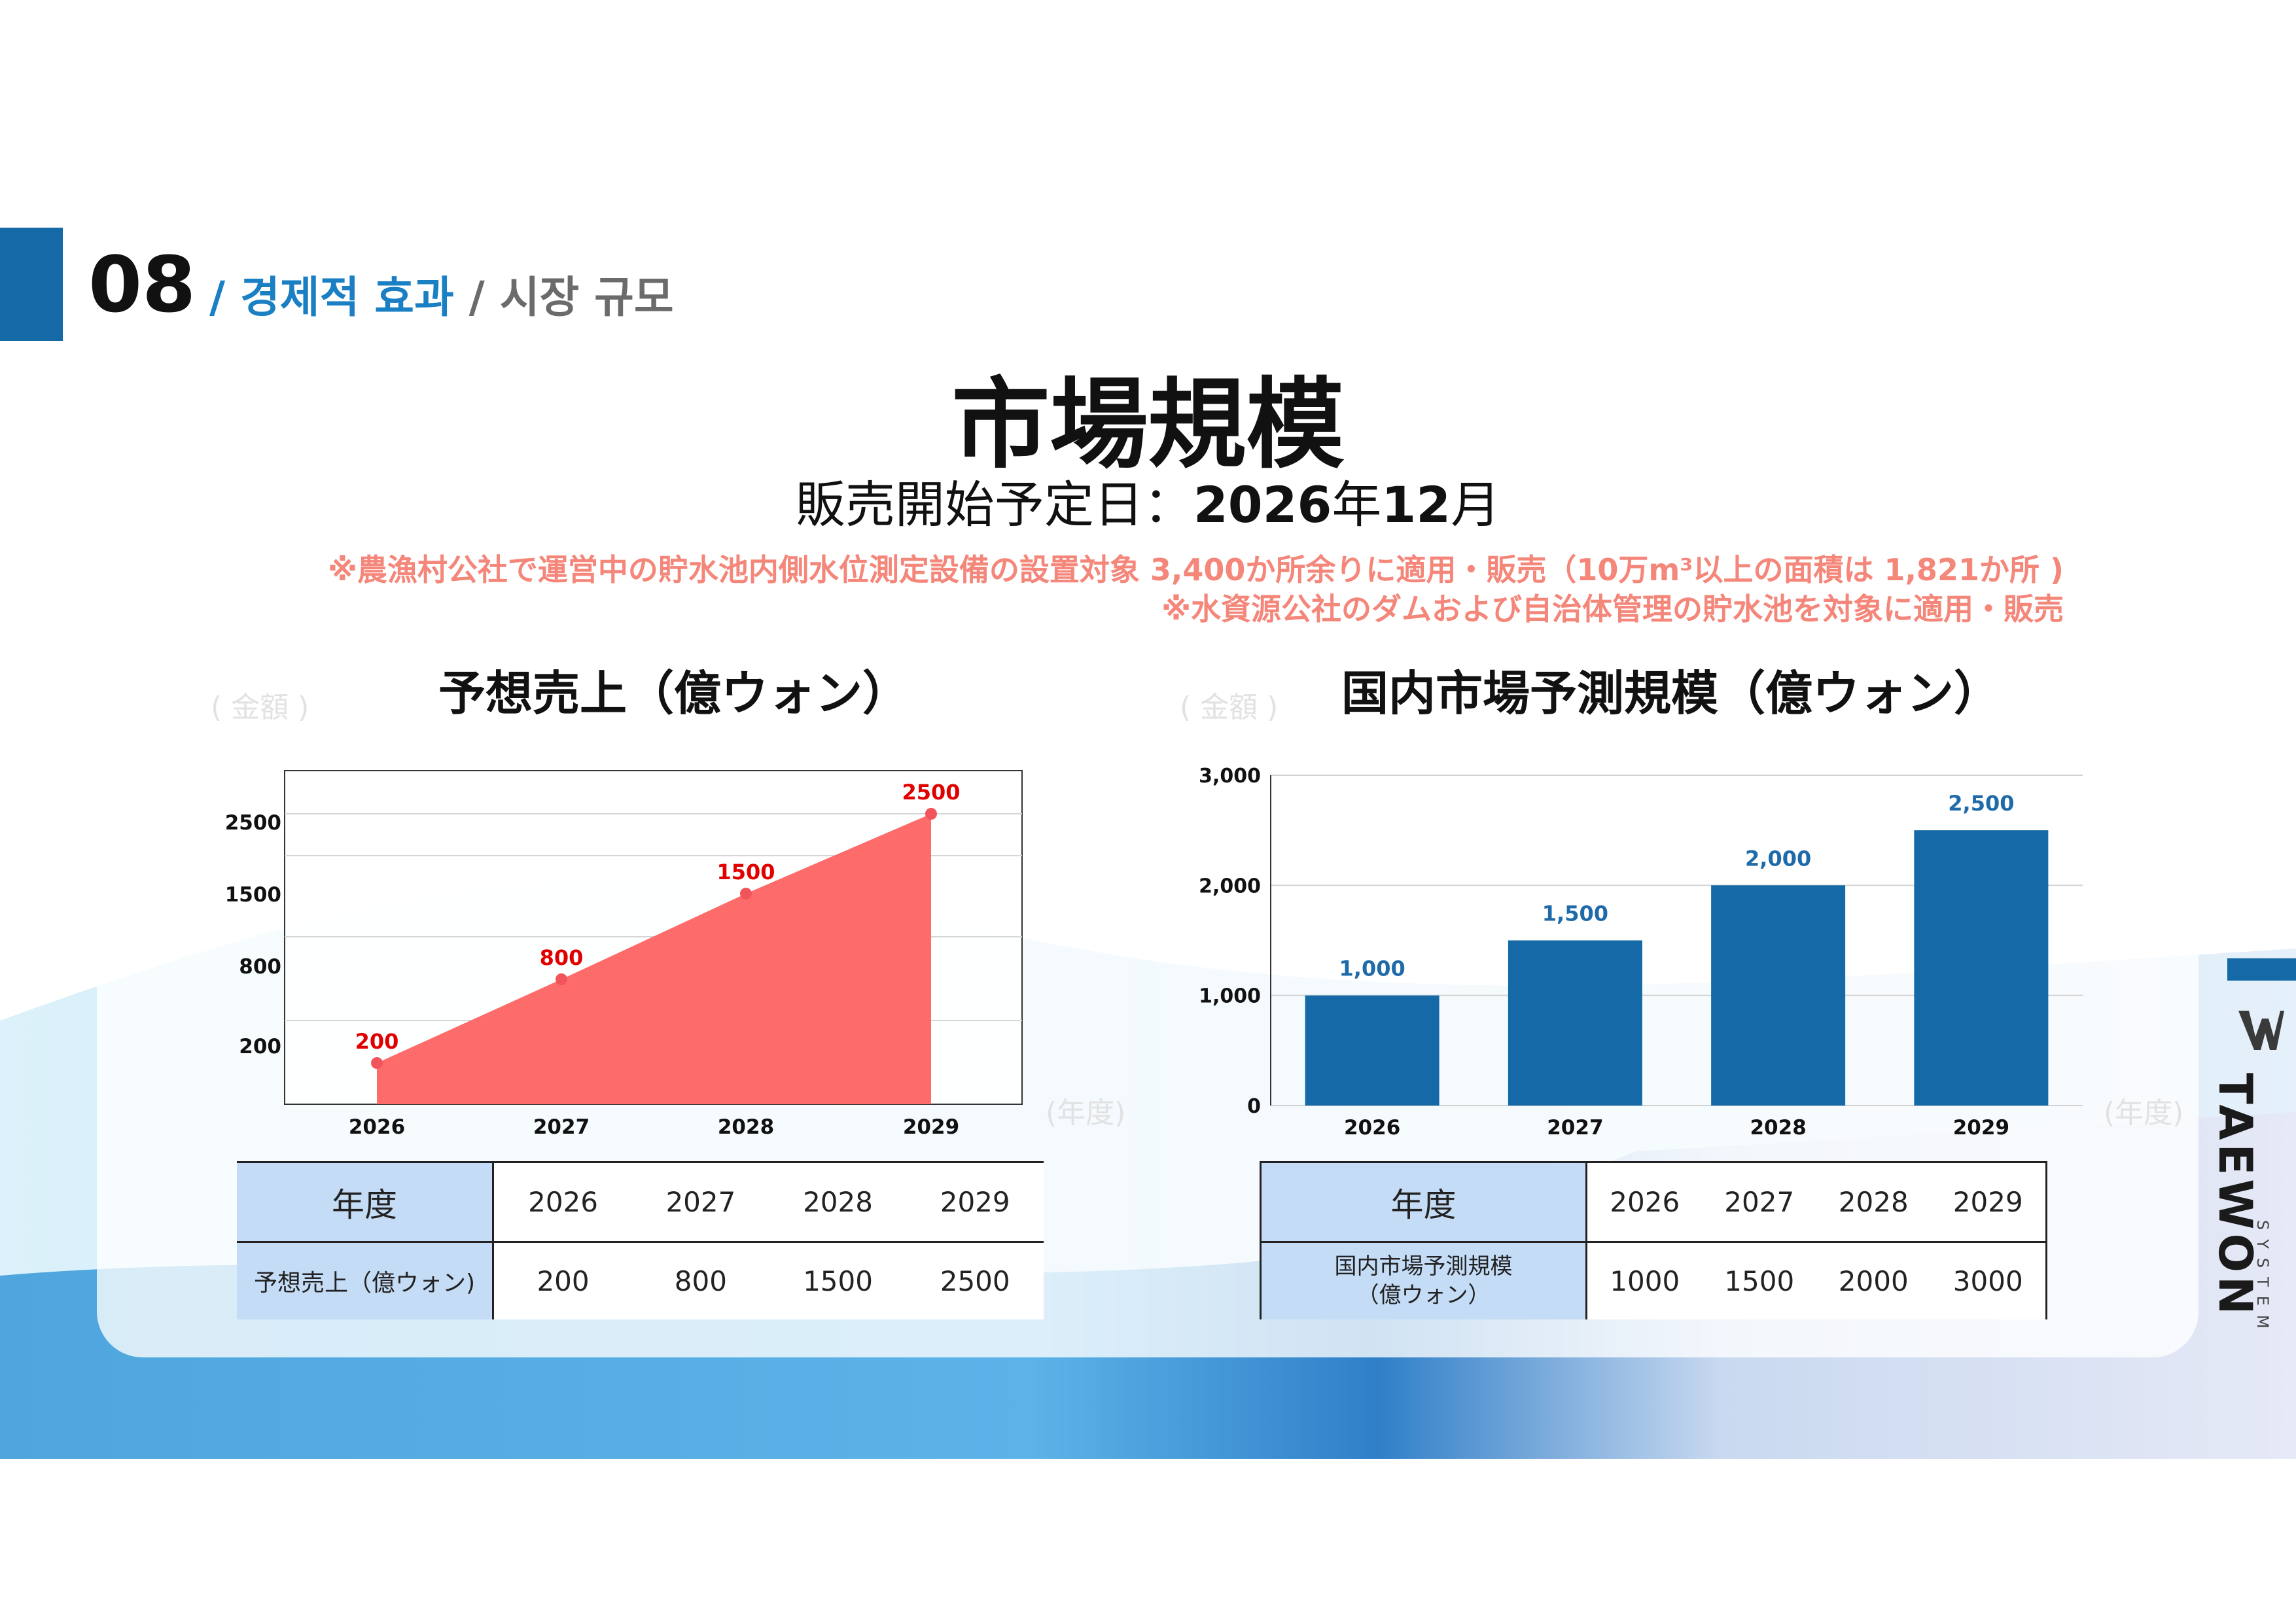 This screenshot has height=1623, width=2296. Describe the element at coordinates (1086, 1113) in the screenshot. I see `sales-x-axis-hint: (年度)` at that location.